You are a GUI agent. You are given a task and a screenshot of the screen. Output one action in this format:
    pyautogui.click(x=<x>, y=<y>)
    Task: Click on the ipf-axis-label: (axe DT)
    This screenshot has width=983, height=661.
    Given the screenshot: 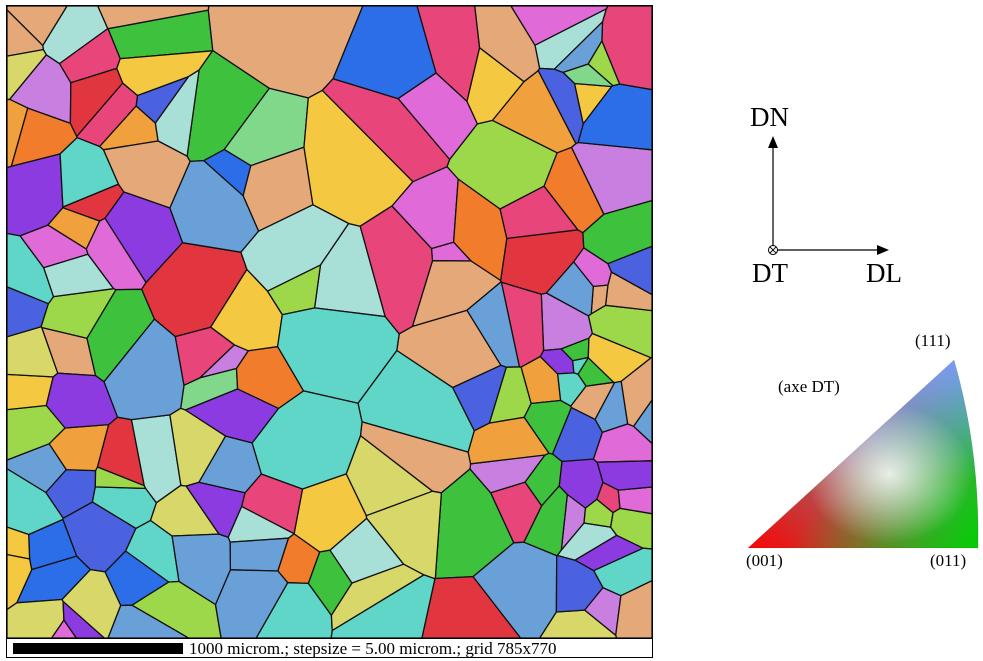 What is the action you would take?
    pyautogui.click(x=809, y=386)
    